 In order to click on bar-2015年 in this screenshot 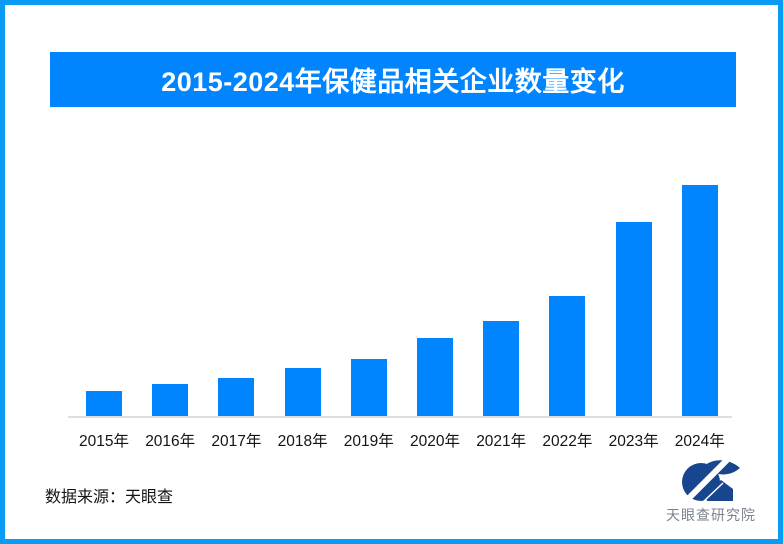, I will do `click(104, 404)`.